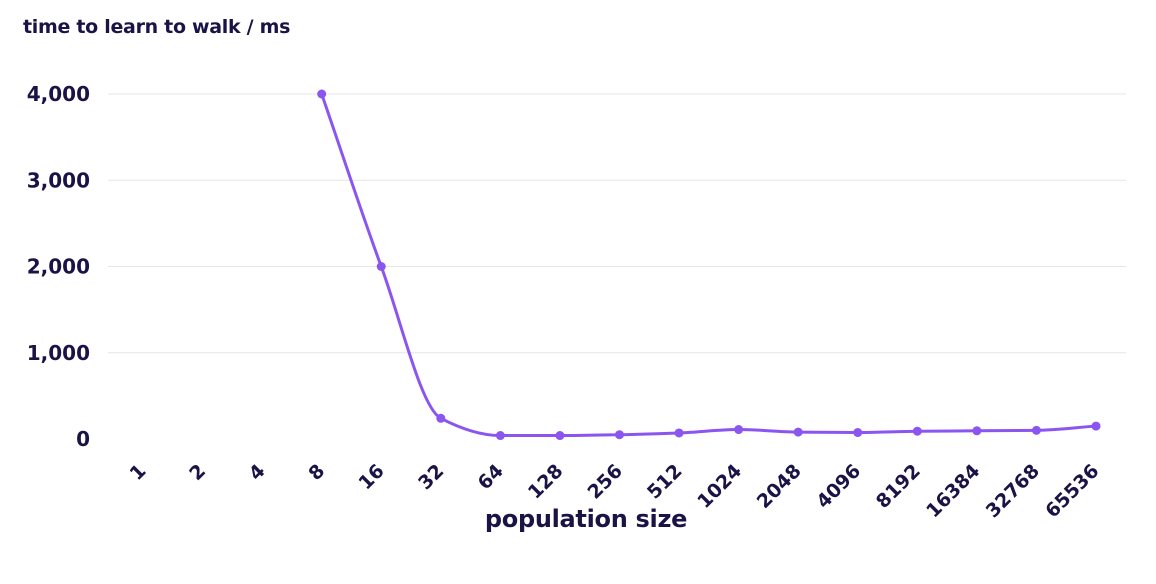 The image size is (1156, 584). Describe the element at coordinates (665, 482) in the screenshot. I see `x-tick-label: 512` at that location.